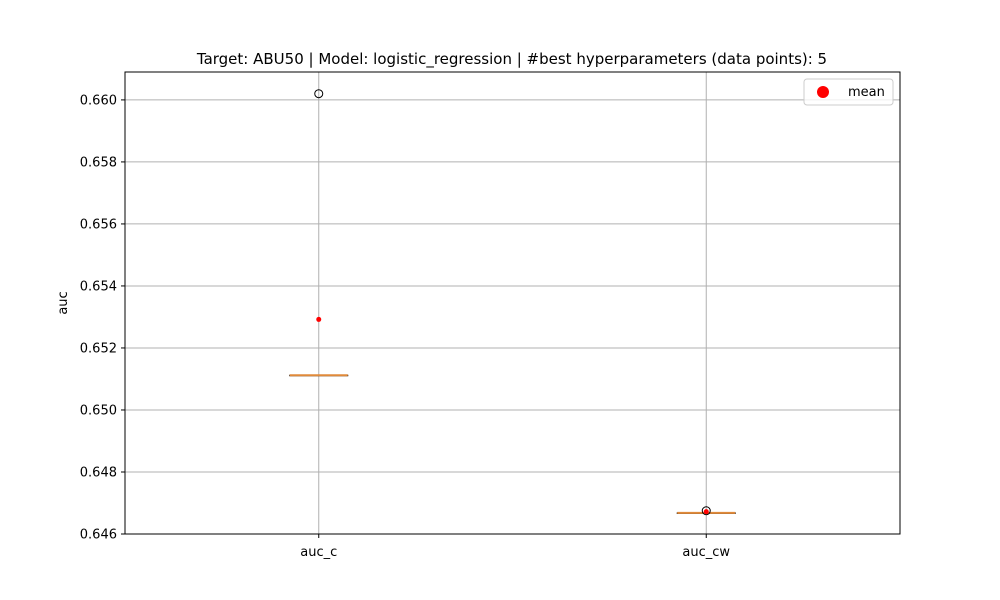  Describe the element at coordinates (98, 472) in the screenshot. I see `y-tick-label: 0.648` at that location.